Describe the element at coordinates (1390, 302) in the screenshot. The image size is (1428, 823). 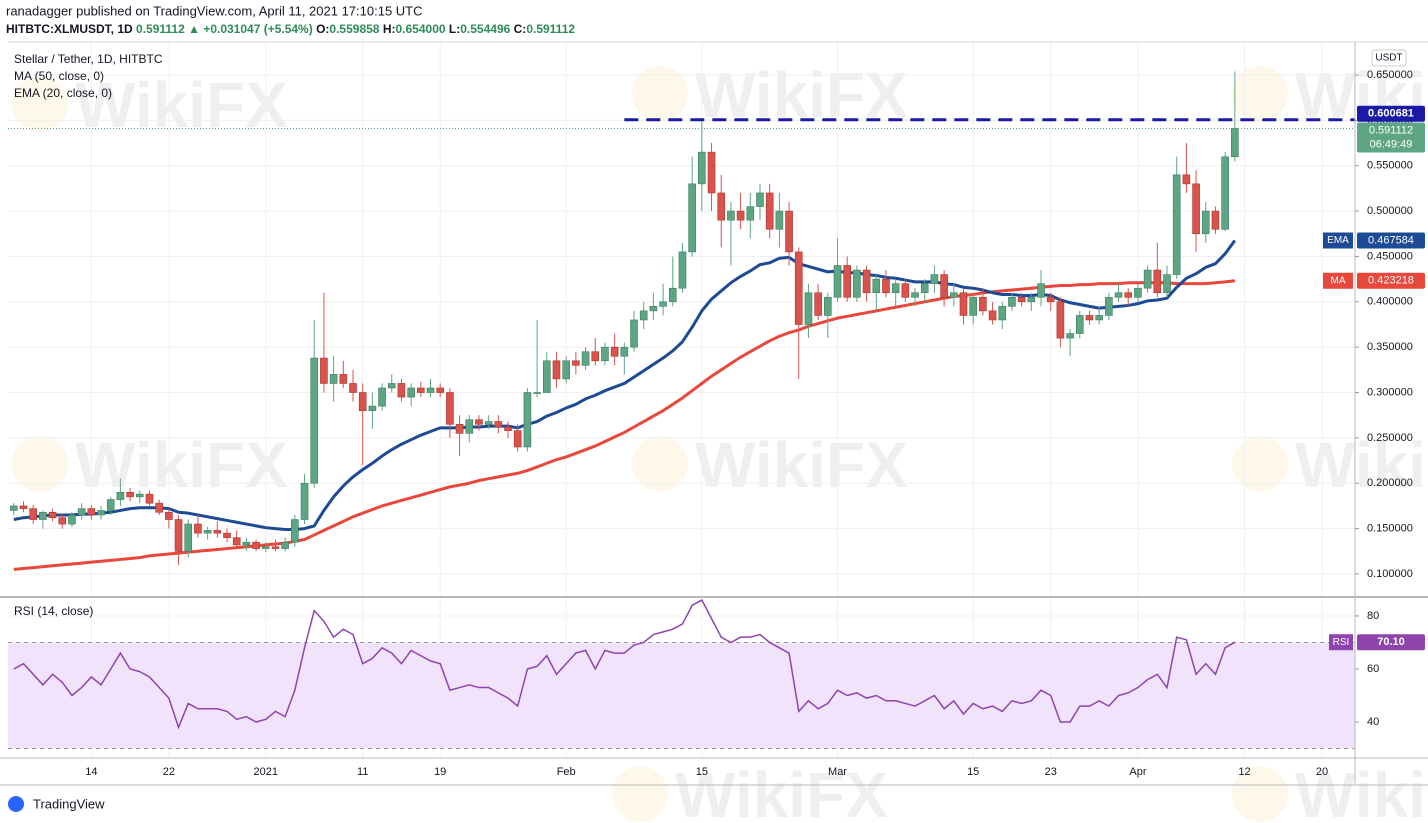
I see `y-tick-label: 0.400000` at that location.